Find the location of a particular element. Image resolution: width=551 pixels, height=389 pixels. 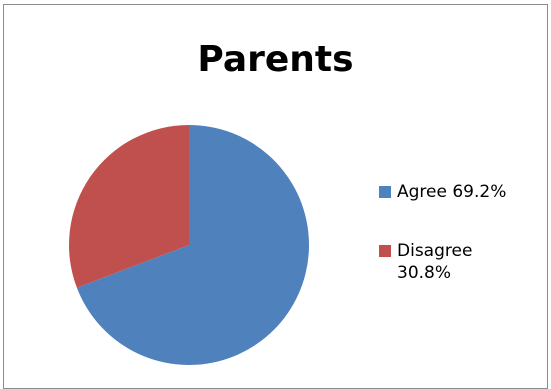

legend: Agree 69.2% Disagree 30.8% is located at coordinates (464, 232).